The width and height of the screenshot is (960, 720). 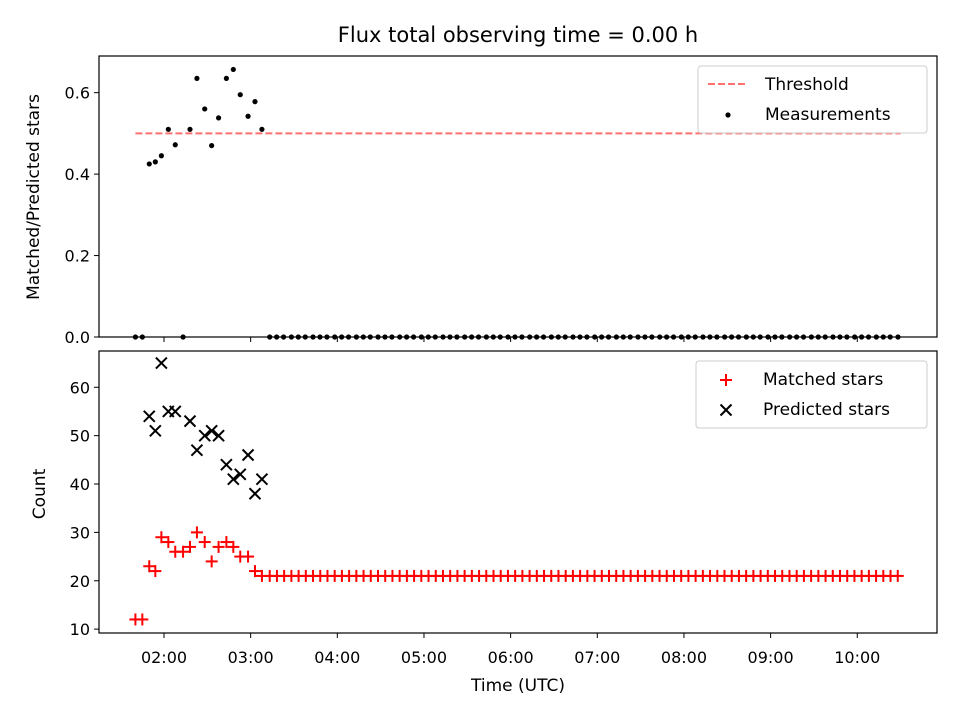 I want to click on bottom-y-tick-label: 50, so click(x=80, y=436).